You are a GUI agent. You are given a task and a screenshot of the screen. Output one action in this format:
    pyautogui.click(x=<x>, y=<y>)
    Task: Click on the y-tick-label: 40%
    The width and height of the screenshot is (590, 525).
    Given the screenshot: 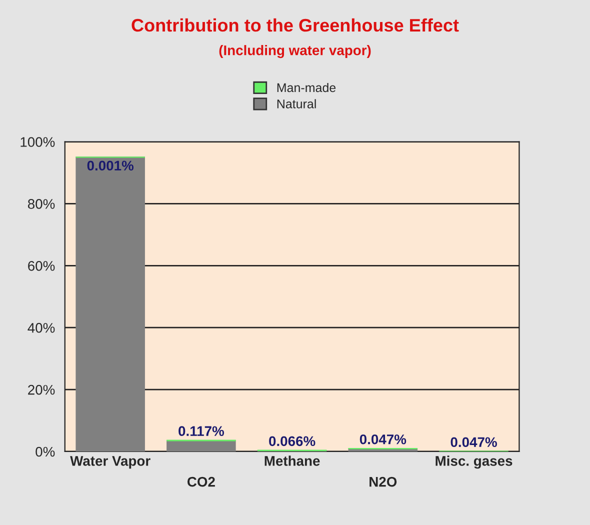 What is the action you would take?
    pyautogui.click(x=41, y=327)
    